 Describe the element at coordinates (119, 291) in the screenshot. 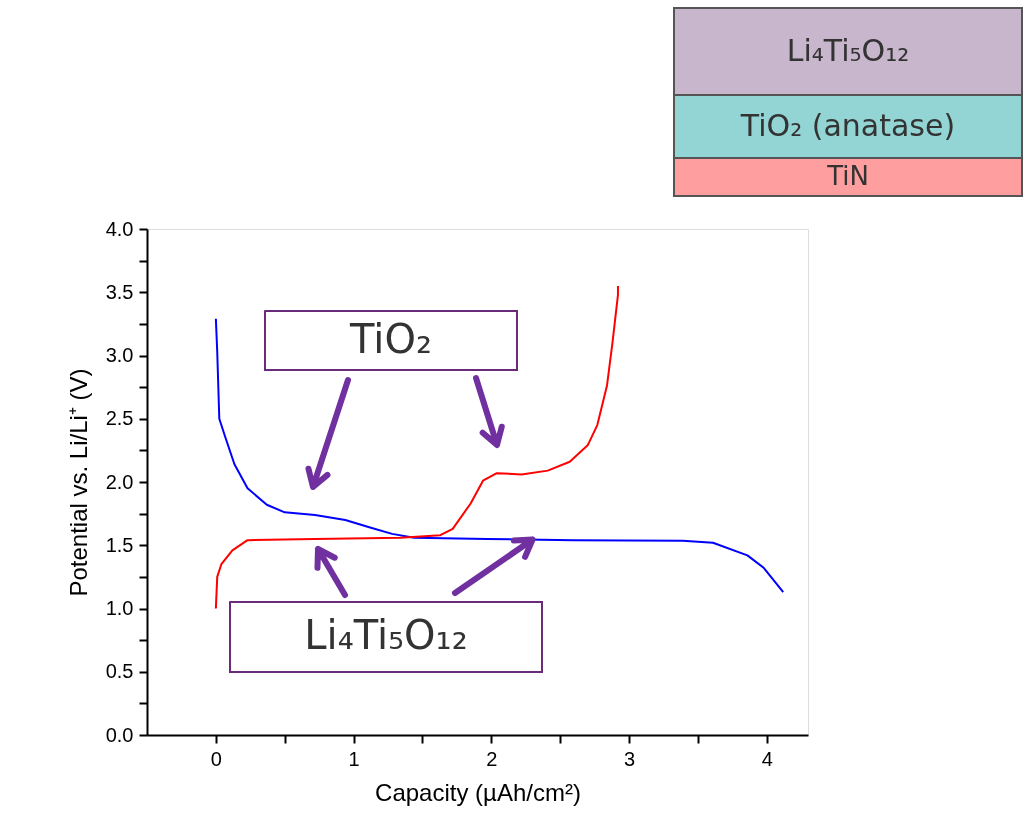

I see `y-tick-label: 3.5` at that location.